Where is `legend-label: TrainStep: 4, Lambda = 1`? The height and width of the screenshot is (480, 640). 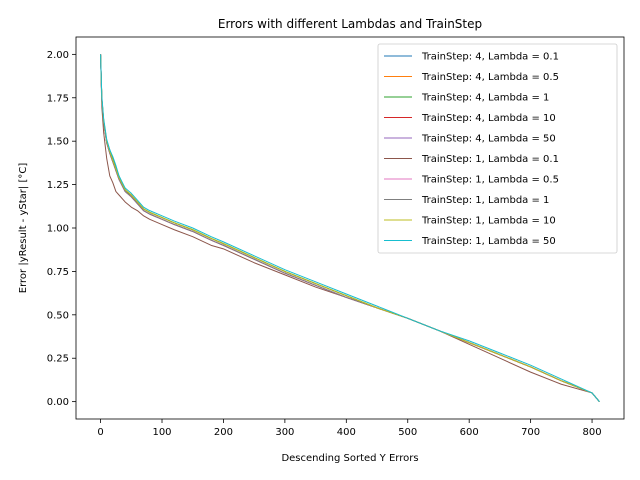
legend-label: TrainStep: 4, Lambda = 1 is located at coordinates (485, 98).